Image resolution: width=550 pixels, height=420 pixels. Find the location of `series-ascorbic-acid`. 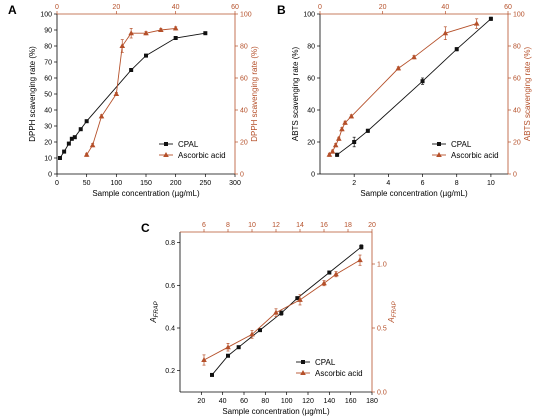

series-ascorbic-acid is located at coordinates (282, 310).